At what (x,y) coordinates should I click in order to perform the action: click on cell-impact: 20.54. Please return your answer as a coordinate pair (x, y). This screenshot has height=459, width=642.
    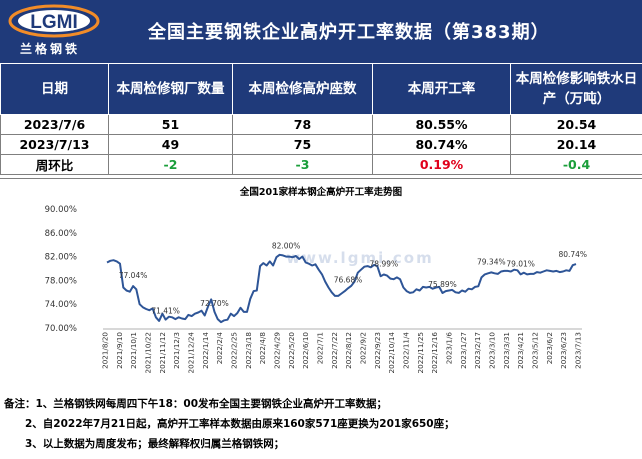
    Looking at the image, I should click on (576, 124).